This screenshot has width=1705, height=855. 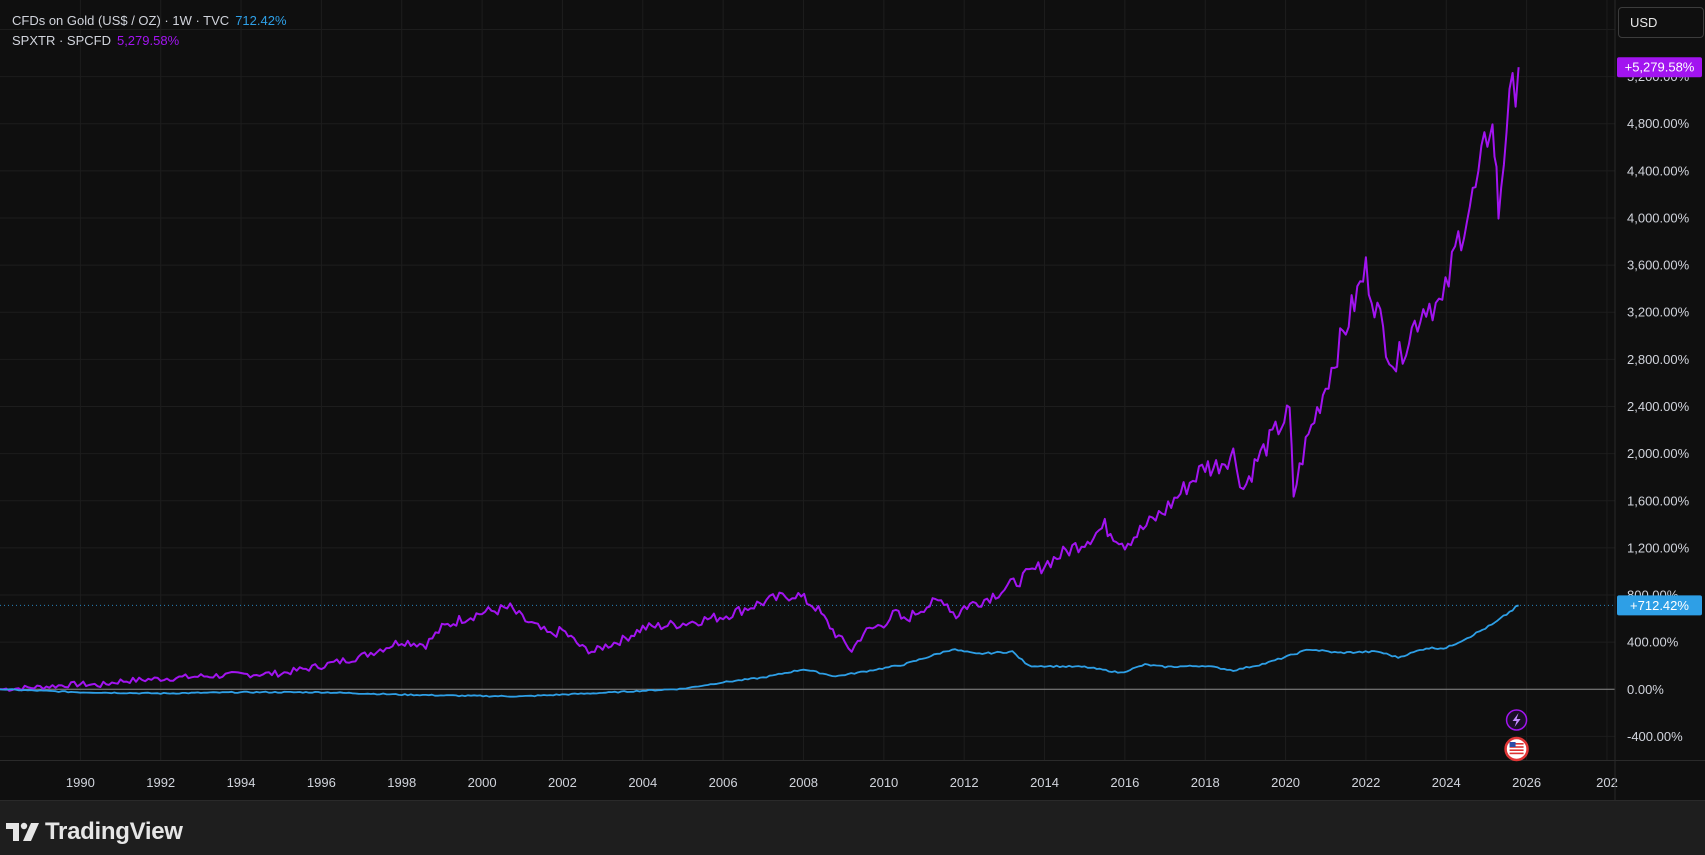 I want to click on gold-price-tag: +712.42%, so click(x=1659, y=605).